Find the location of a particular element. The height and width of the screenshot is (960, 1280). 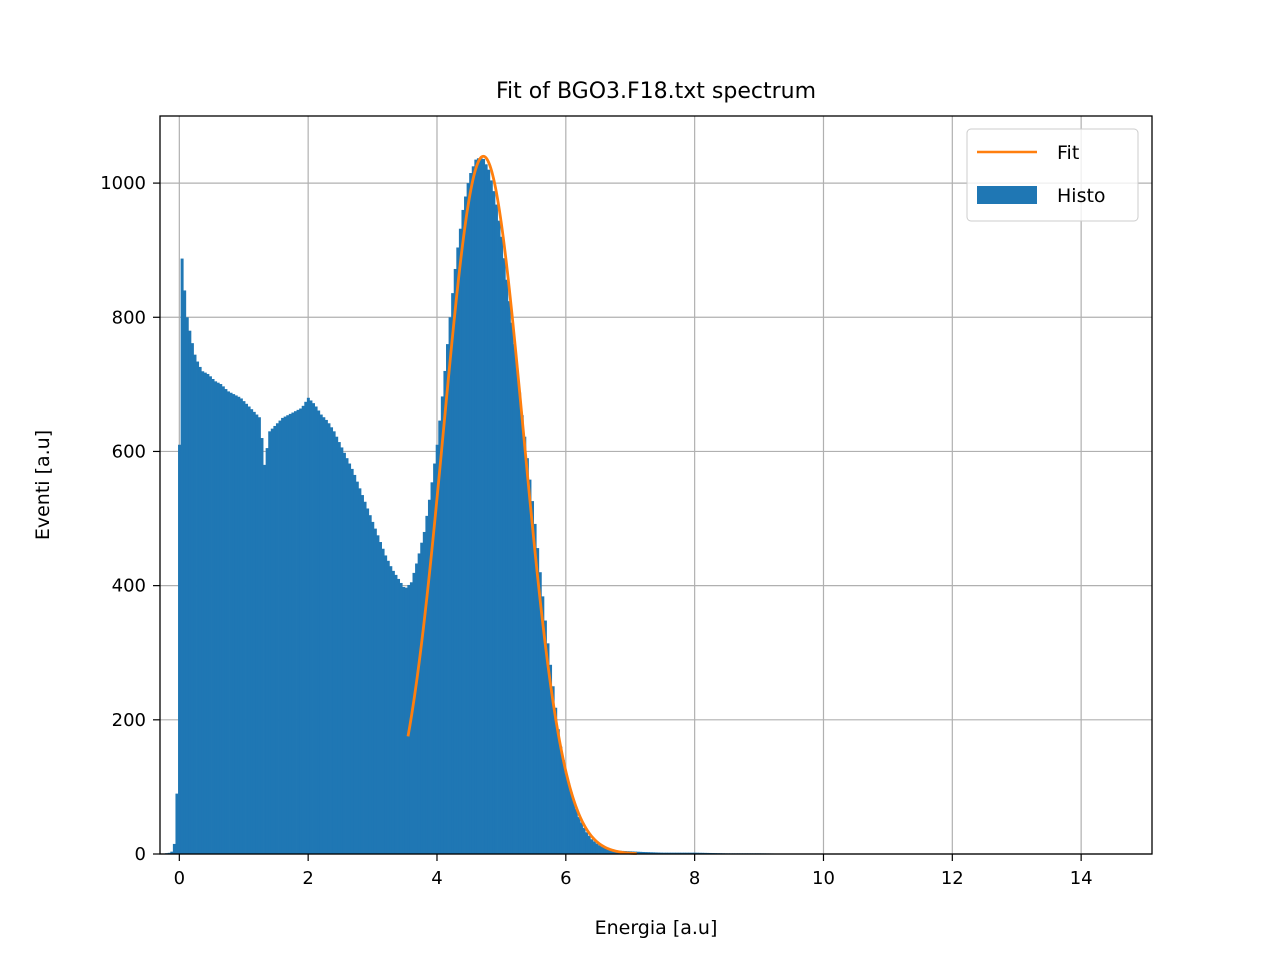

legend: Fit Histo is located at coordinates (1052, 175).